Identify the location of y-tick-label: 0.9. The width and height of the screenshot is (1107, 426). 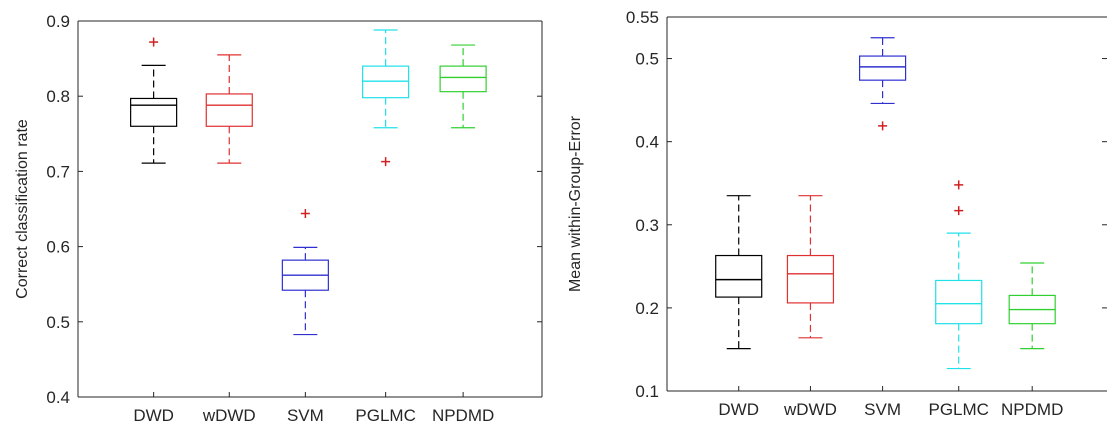
(58, 21).